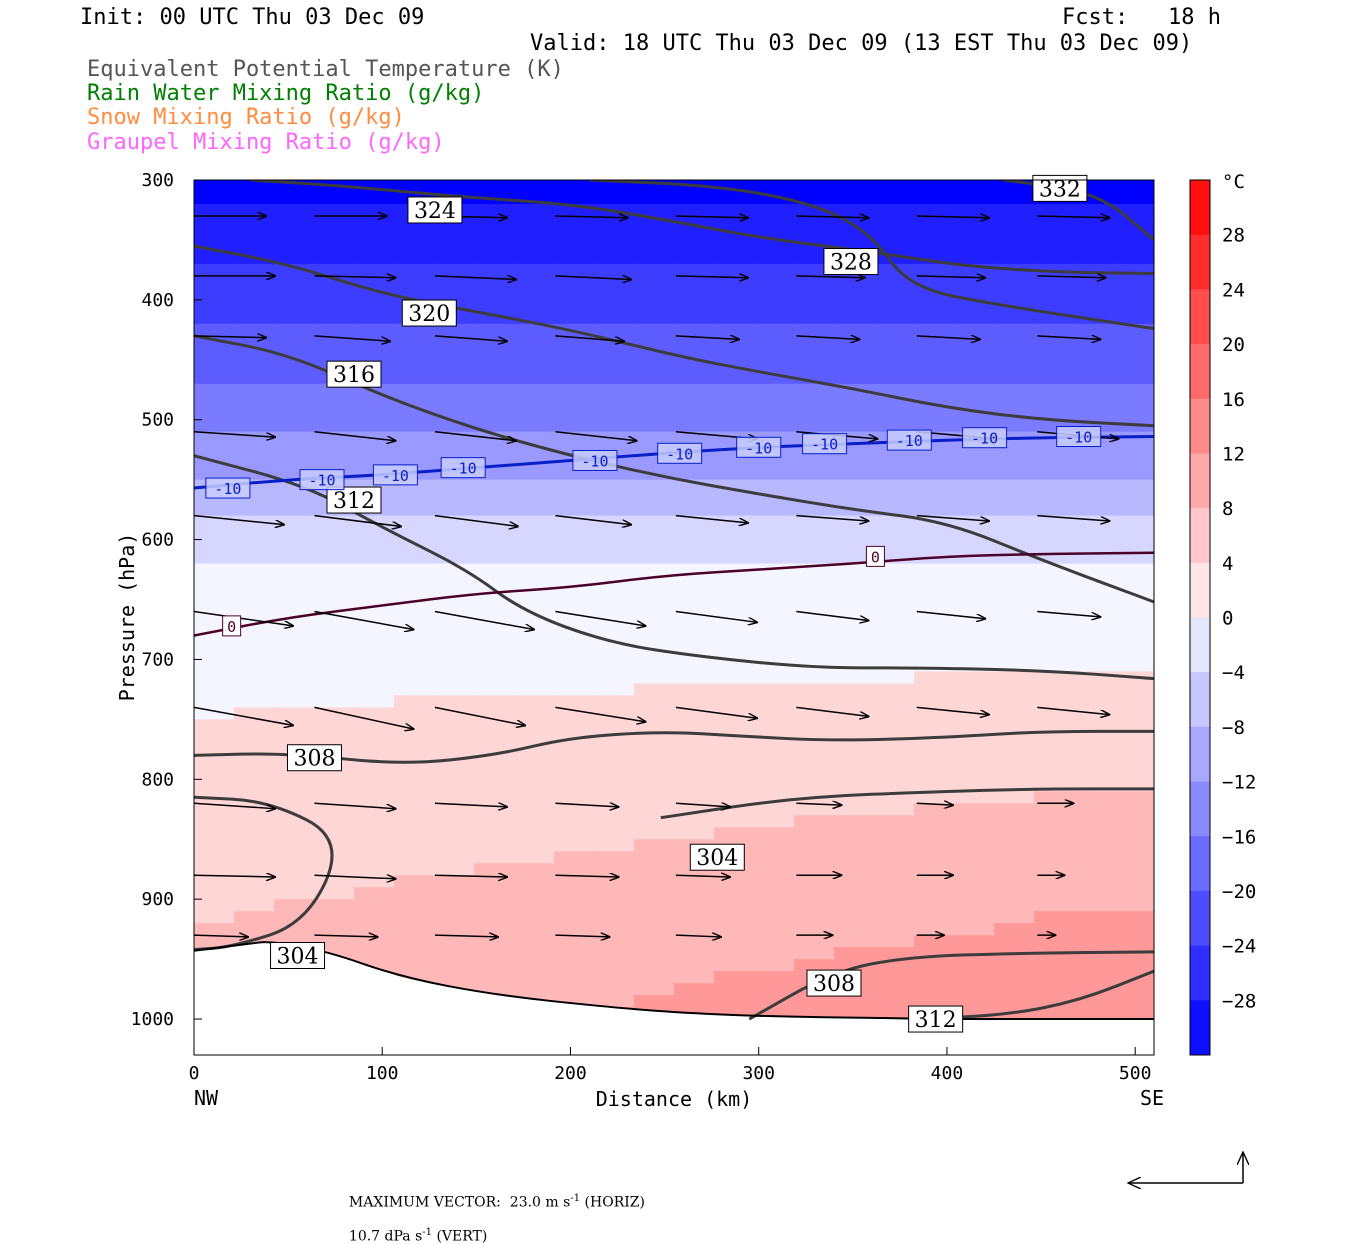  Describe the element at coordinates (909, 441) in the screenshot. I see `isotherm-label: -10` at that location.